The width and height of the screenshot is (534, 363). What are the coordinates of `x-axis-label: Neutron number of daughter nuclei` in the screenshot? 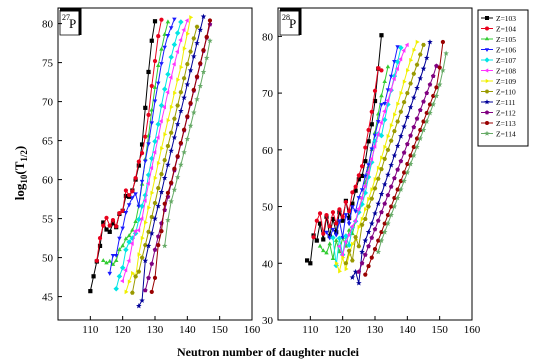 It's located at (268, 352).